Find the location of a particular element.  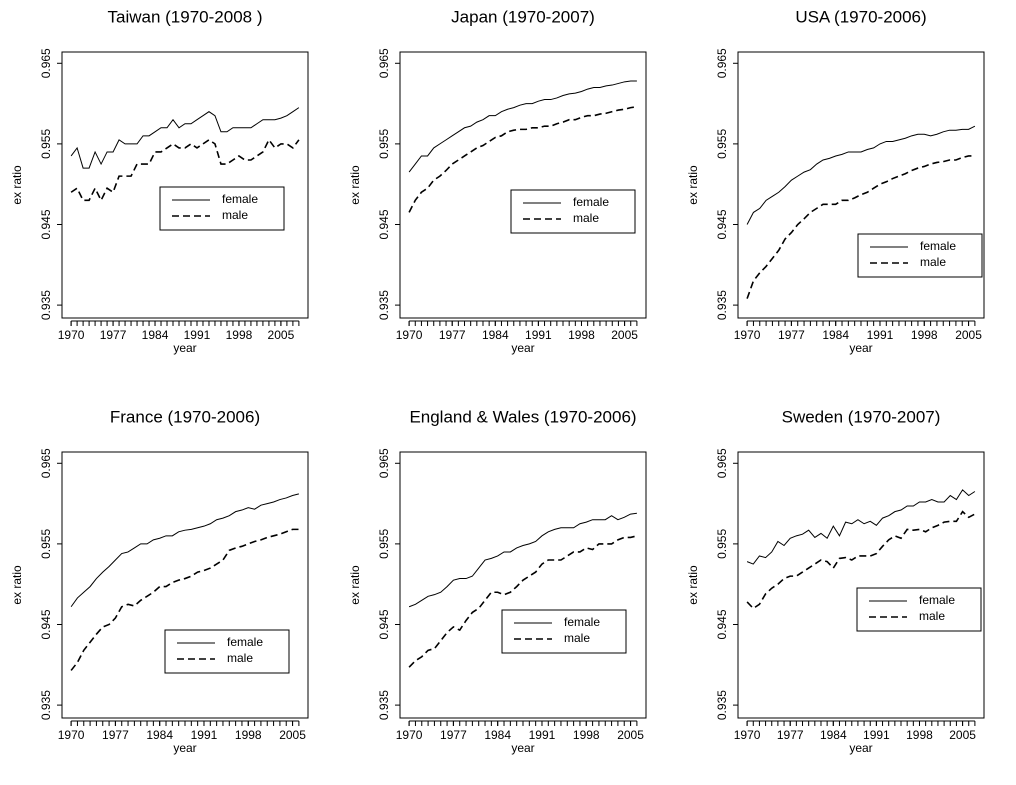

chart-title: Taiwan (1970-2008 ) is located at coordinates (185, 16).